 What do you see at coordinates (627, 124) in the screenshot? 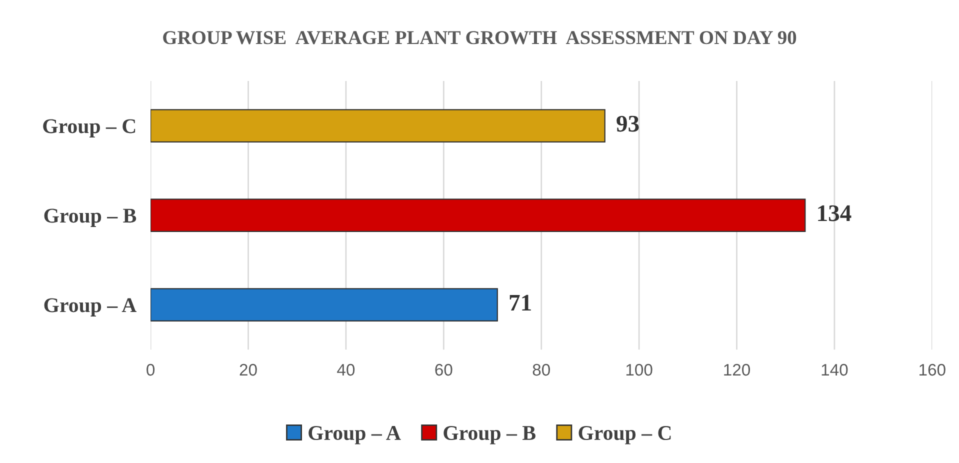
I see `data-label: 93` at bounding box center [627, 124].